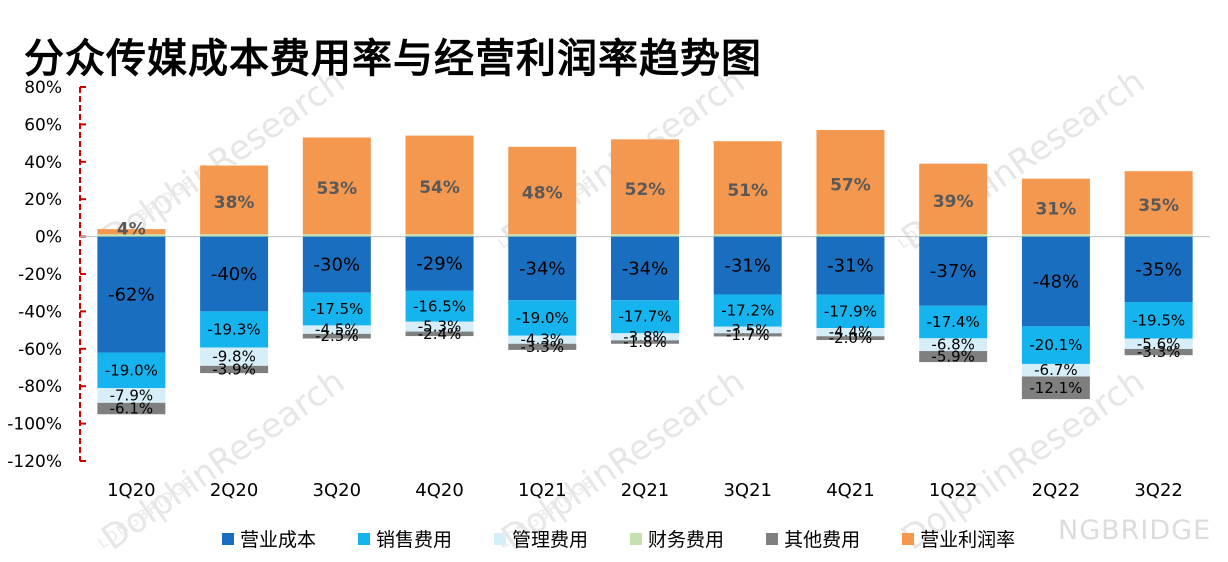 The image size is (1228, 562). I want to click on data-label-cost: -29%, so click(439, 264).